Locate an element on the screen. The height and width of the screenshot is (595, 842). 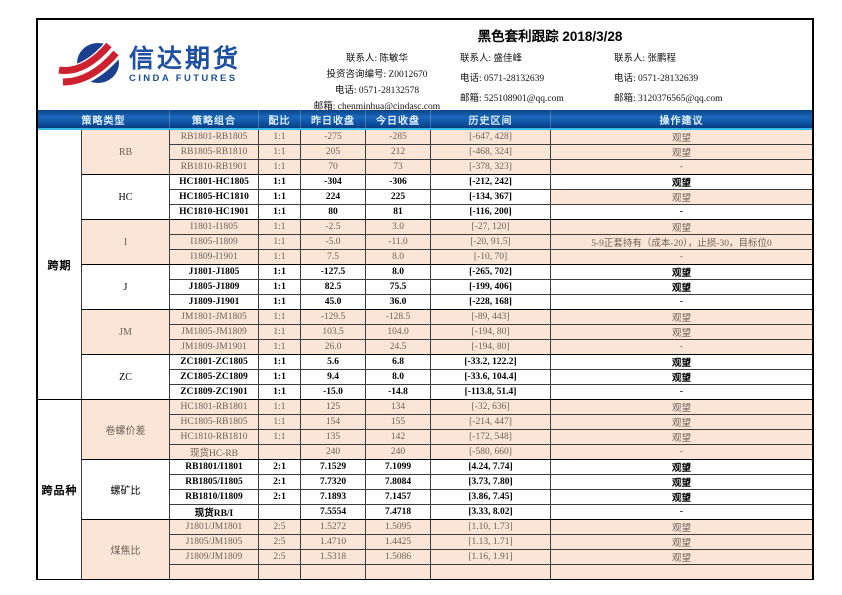
group-label: 卷螺价差 is located at coordinates (126, 430).